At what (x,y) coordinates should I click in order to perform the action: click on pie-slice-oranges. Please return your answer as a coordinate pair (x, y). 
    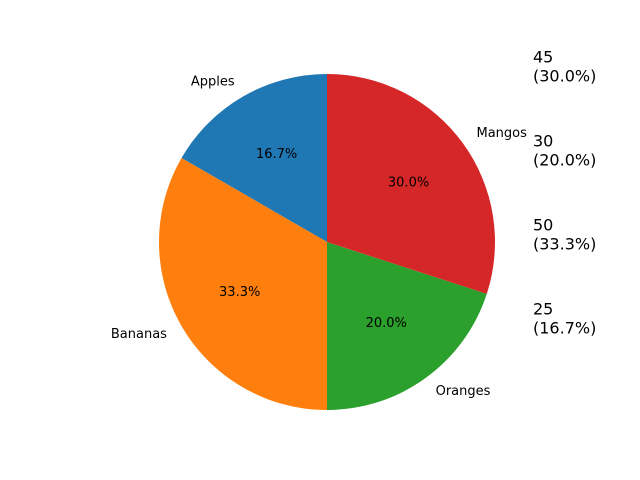
    Looking at the image, I should click on (407, 326).